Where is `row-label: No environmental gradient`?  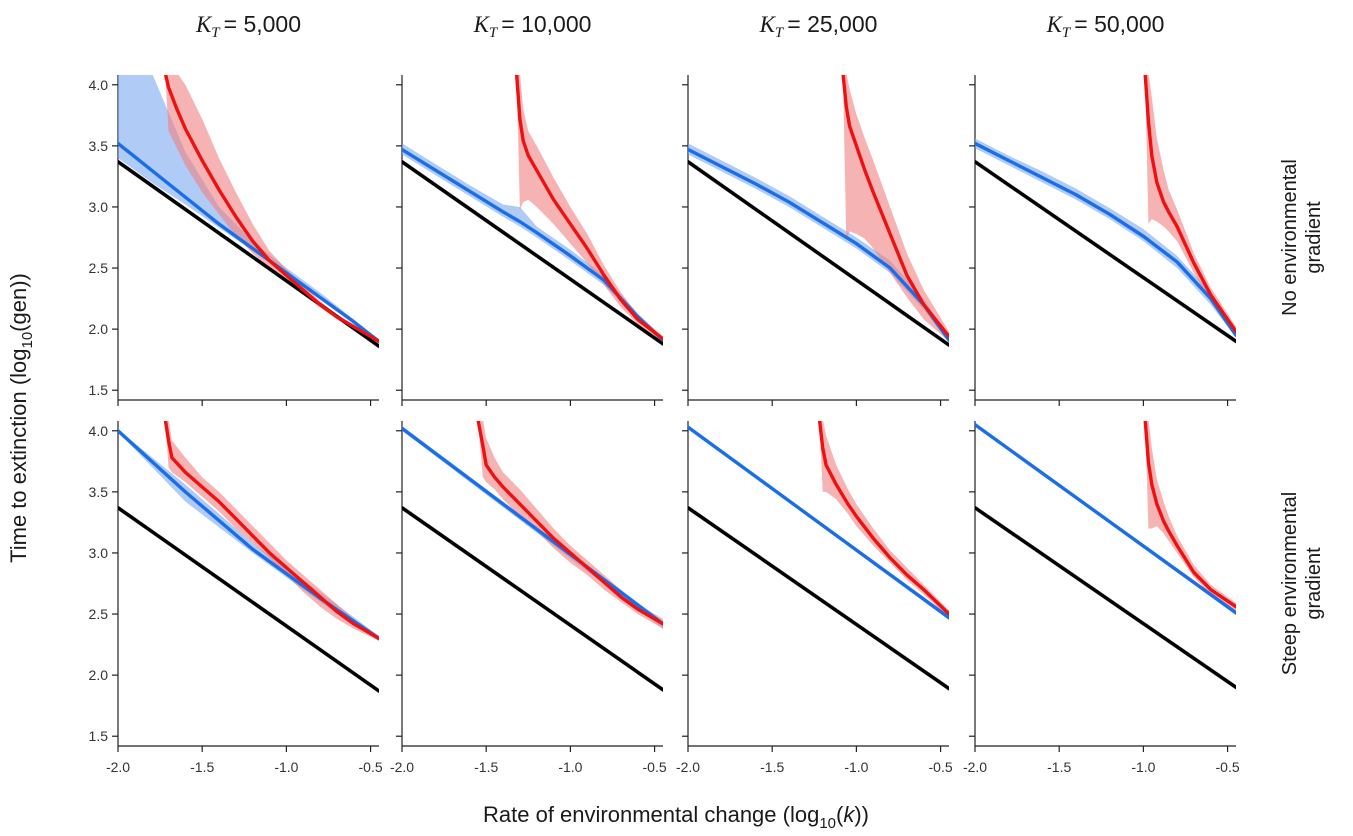
row-label: No environmental gradient is located at coordinates (1302, 237).